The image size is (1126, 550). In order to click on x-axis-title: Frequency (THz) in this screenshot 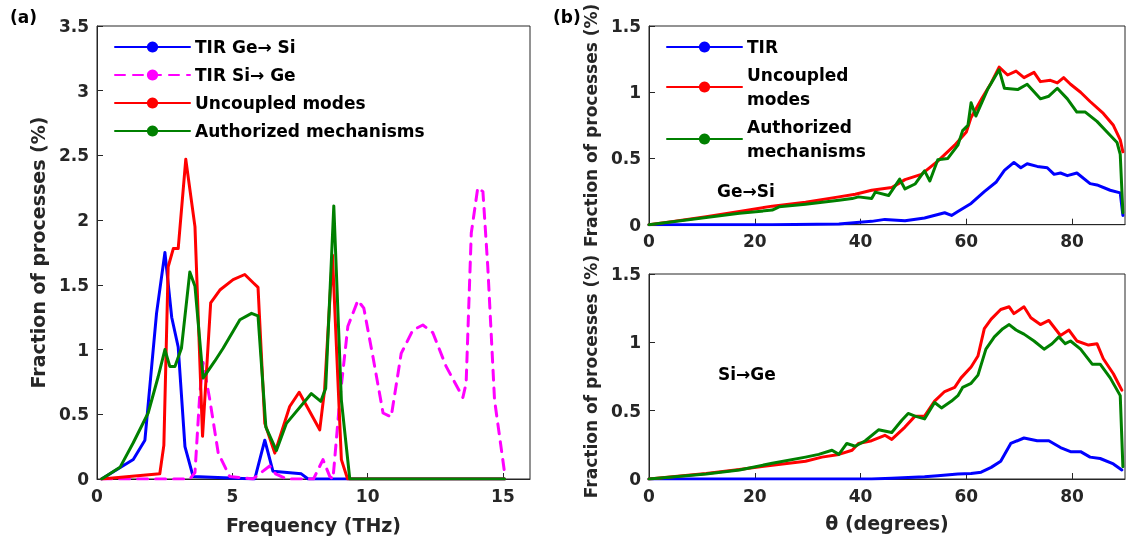, I will do `click(313, 524)`.